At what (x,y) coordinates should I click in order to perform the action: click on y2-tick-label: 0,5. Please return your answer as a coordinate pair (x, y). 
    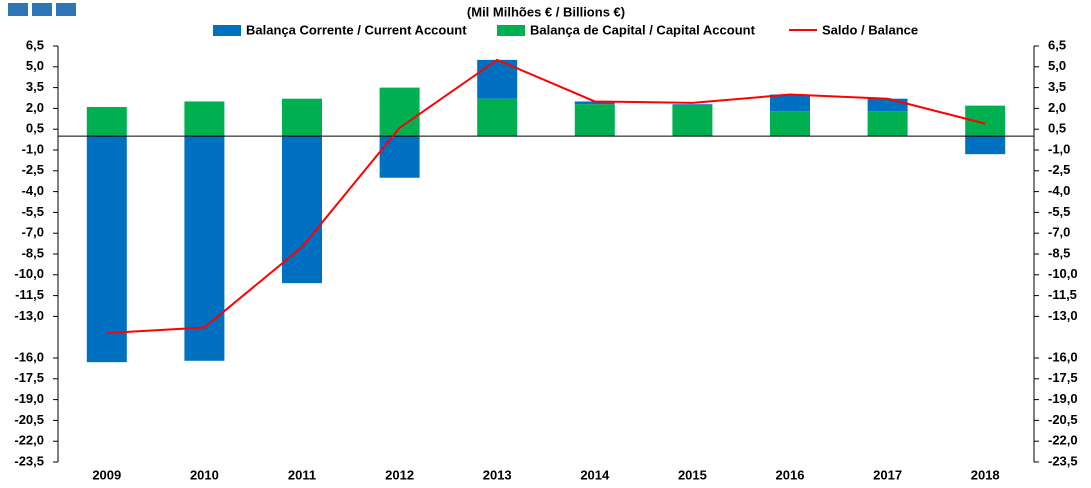
    Looking at the image, I should click on (1057, 128).